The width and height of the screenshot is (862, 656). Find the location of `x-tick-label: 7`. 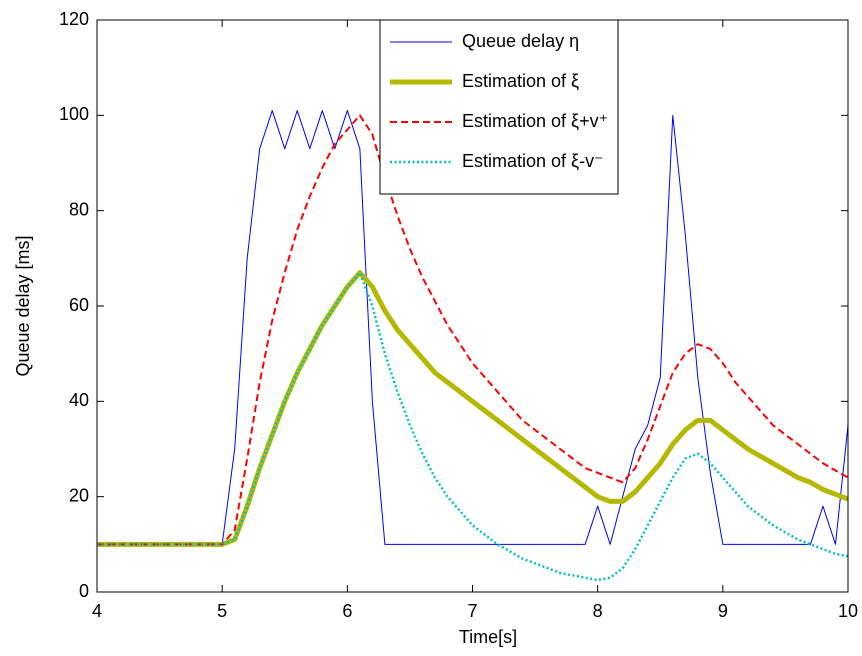

x-tick-label: 7 is located at coordinates (472, 611).